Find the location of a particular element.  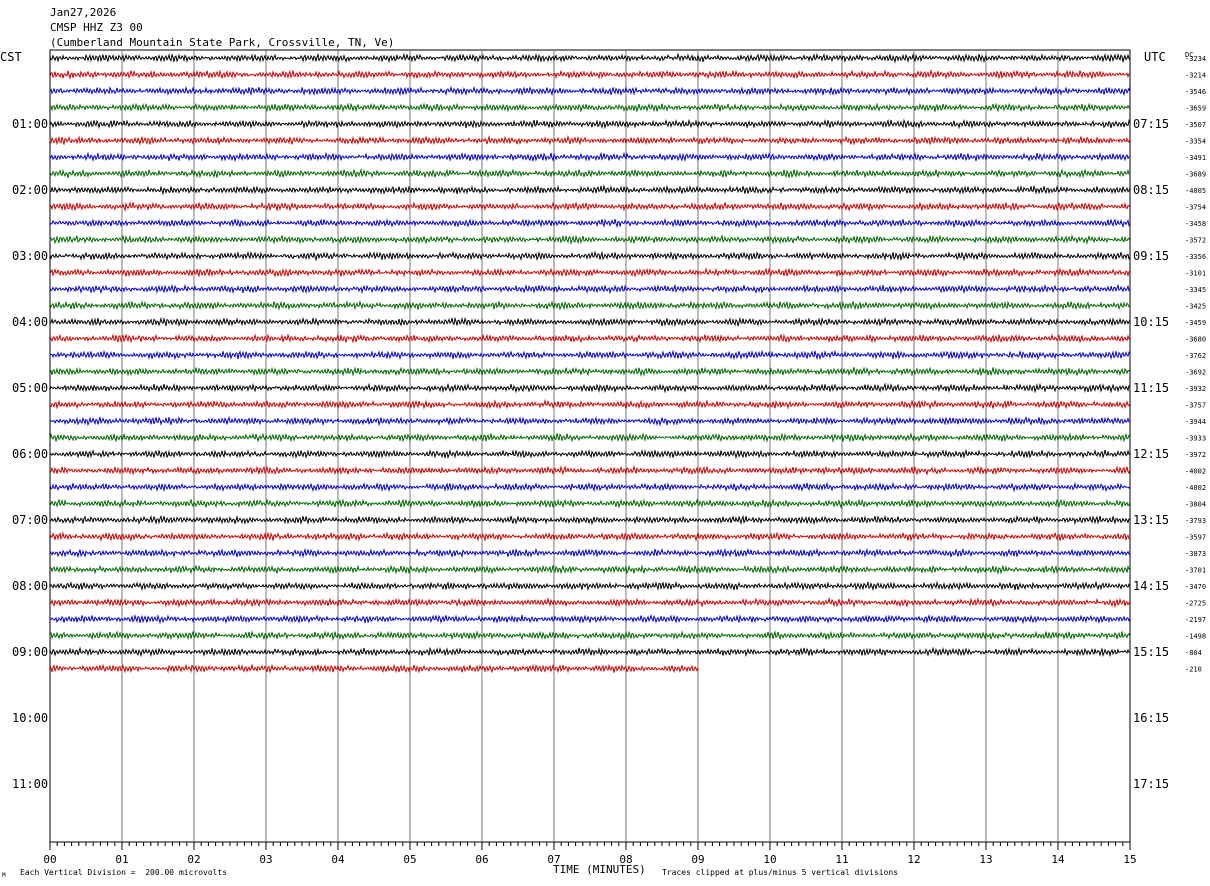

dc-offset-label: -2197 is located at coordinates (1195, 620).